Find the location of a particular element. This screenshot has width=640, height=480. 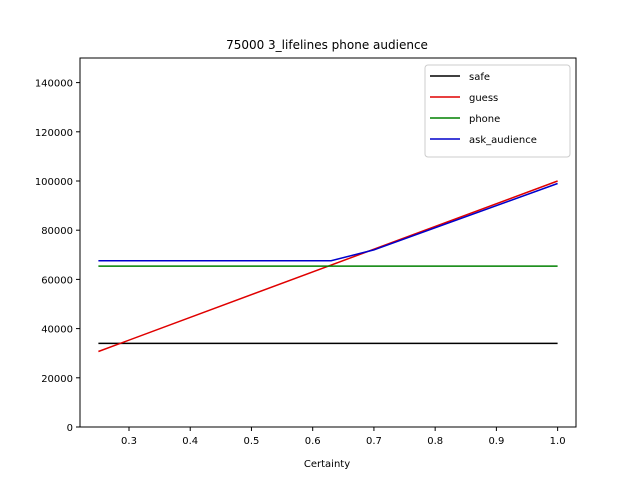

x-tick-label: 0.5 is located at coordinates (252, 441).